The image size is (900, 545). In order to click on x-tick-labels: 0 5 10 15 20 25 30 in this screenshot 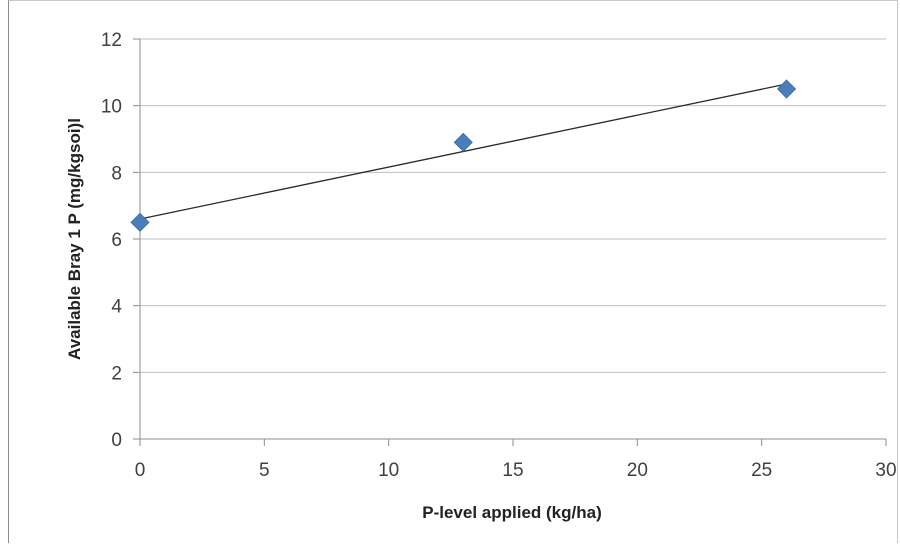, I will do `click(516, 470)`.